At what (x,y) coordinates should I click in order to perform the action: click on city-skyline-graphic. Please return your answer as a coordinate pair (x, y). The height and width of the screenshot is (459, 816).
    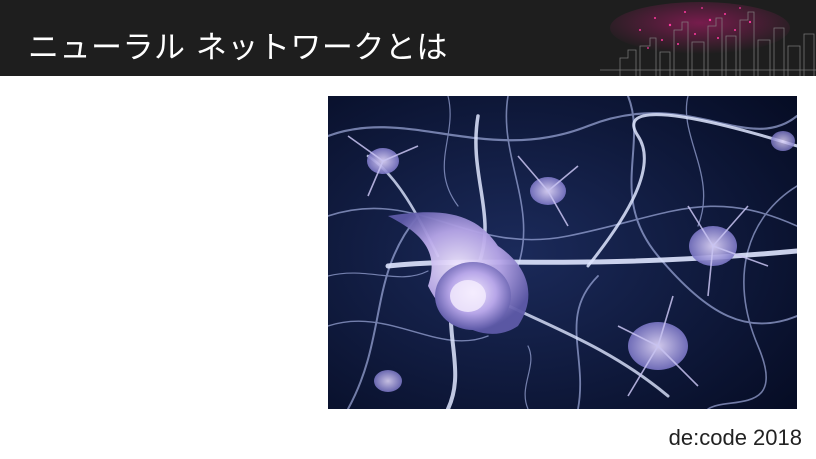
    Looking at the image, I should click on (708, 39).